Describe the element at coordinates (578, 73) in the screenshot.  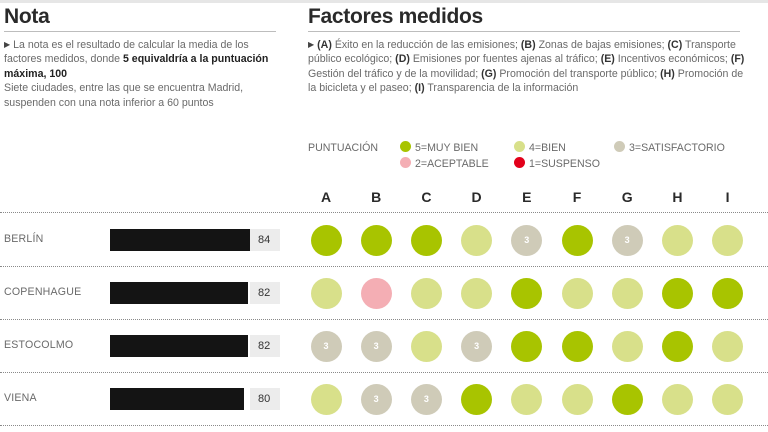
I see `factor-text: Promoción del transporte público;` at that location.